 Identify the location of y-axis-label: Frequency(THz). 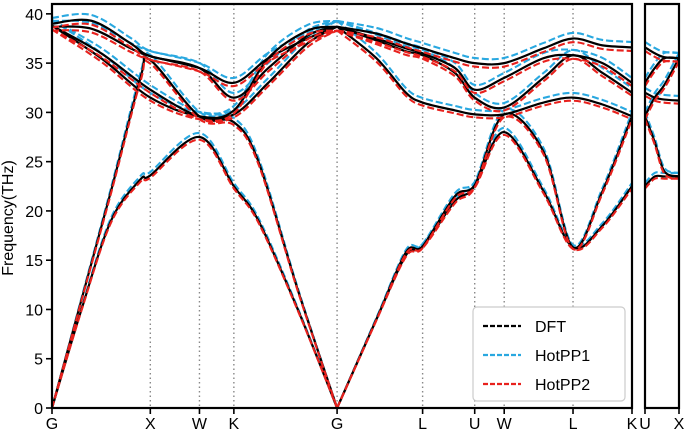
(8, 218).